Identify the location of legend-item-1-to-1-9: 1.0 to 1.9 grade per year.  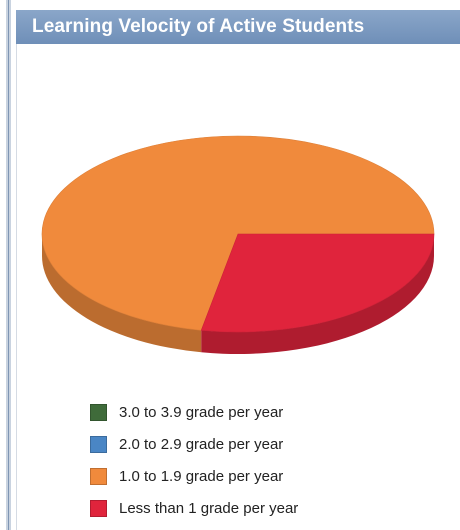
(194, 476).